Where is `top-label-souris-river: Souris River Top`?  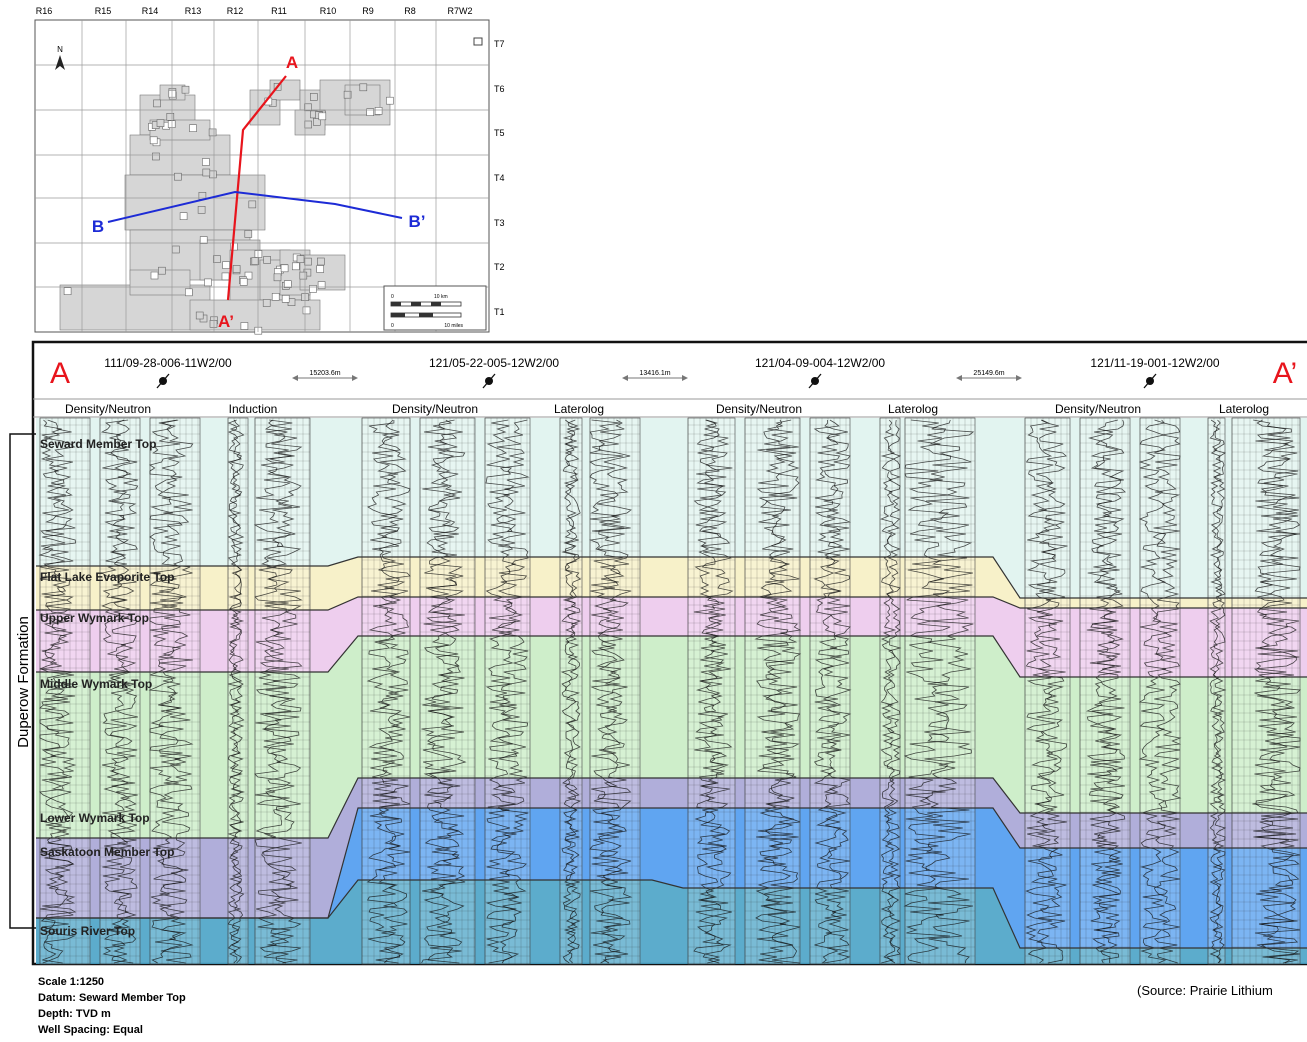 top-label-souris-river: Souris River Top is located at coordinates (87, 931).